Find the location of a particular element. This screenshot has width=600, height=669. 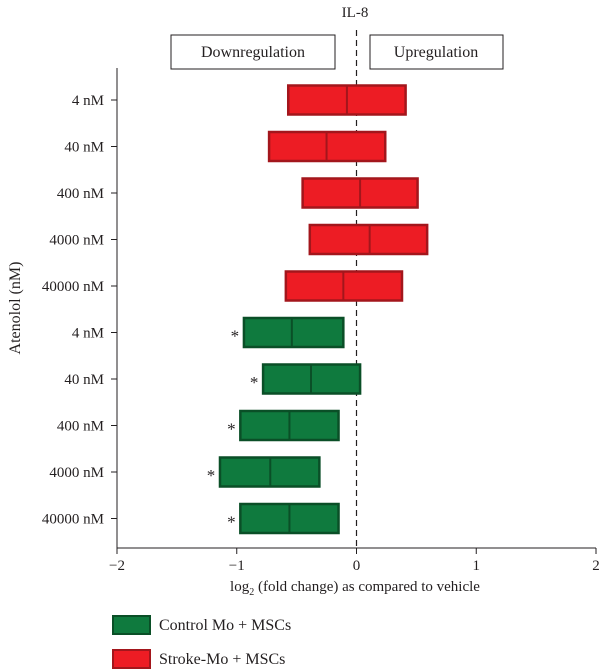

upregulation-label: Upregulation is located at coordinates (436, 52).